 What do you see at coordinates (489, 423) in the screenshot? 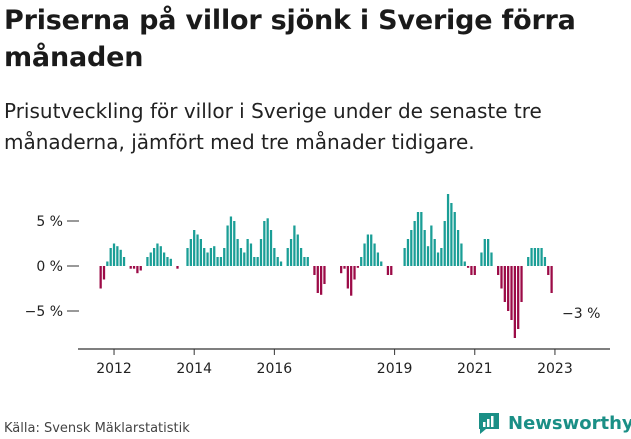
I see `newsworthy-logo-icon` at bounding box center [489, 423].